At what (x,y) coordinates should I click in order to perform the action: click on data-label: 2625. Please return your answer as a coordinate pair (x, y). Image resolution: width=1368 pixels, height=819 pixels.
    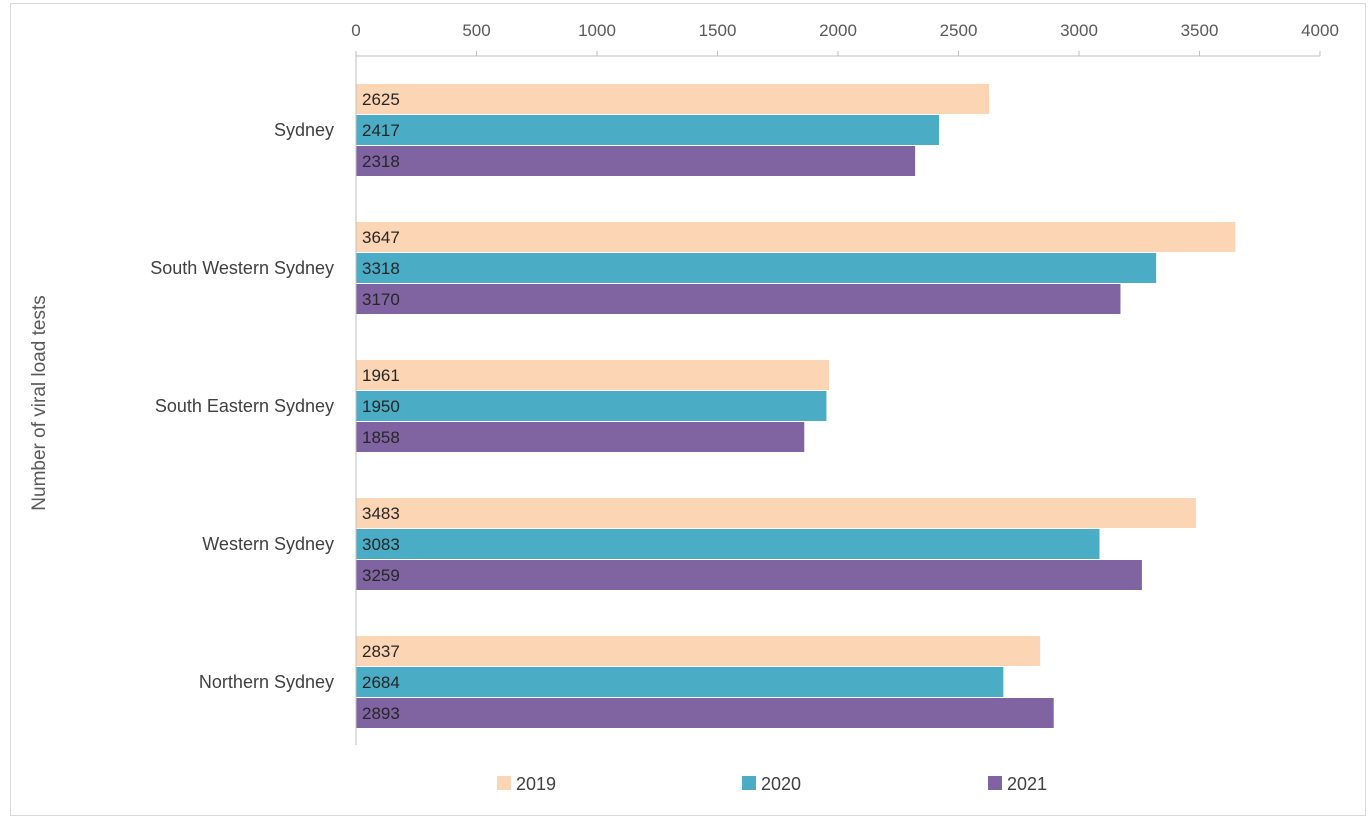
    Looking at the image, I should click on (381, 99).